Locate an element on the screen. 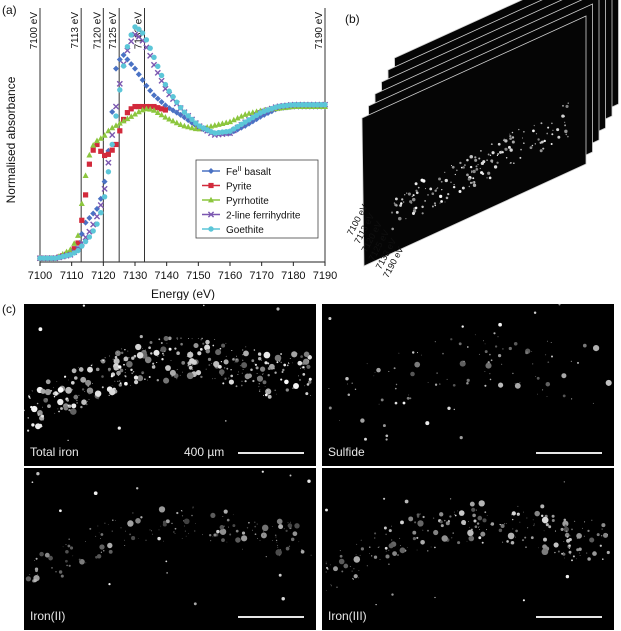 Image resolution: width=621 pixels, height=631 pixels. x-tick-label: 7110 is located at coordinates (72, 276).